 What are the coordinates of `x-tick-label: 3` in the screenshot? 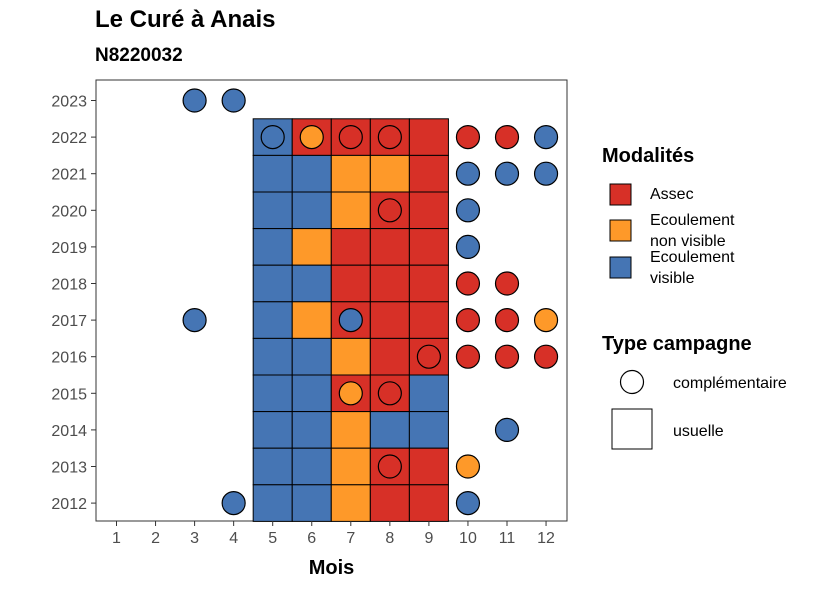 It's located at (194, 538).